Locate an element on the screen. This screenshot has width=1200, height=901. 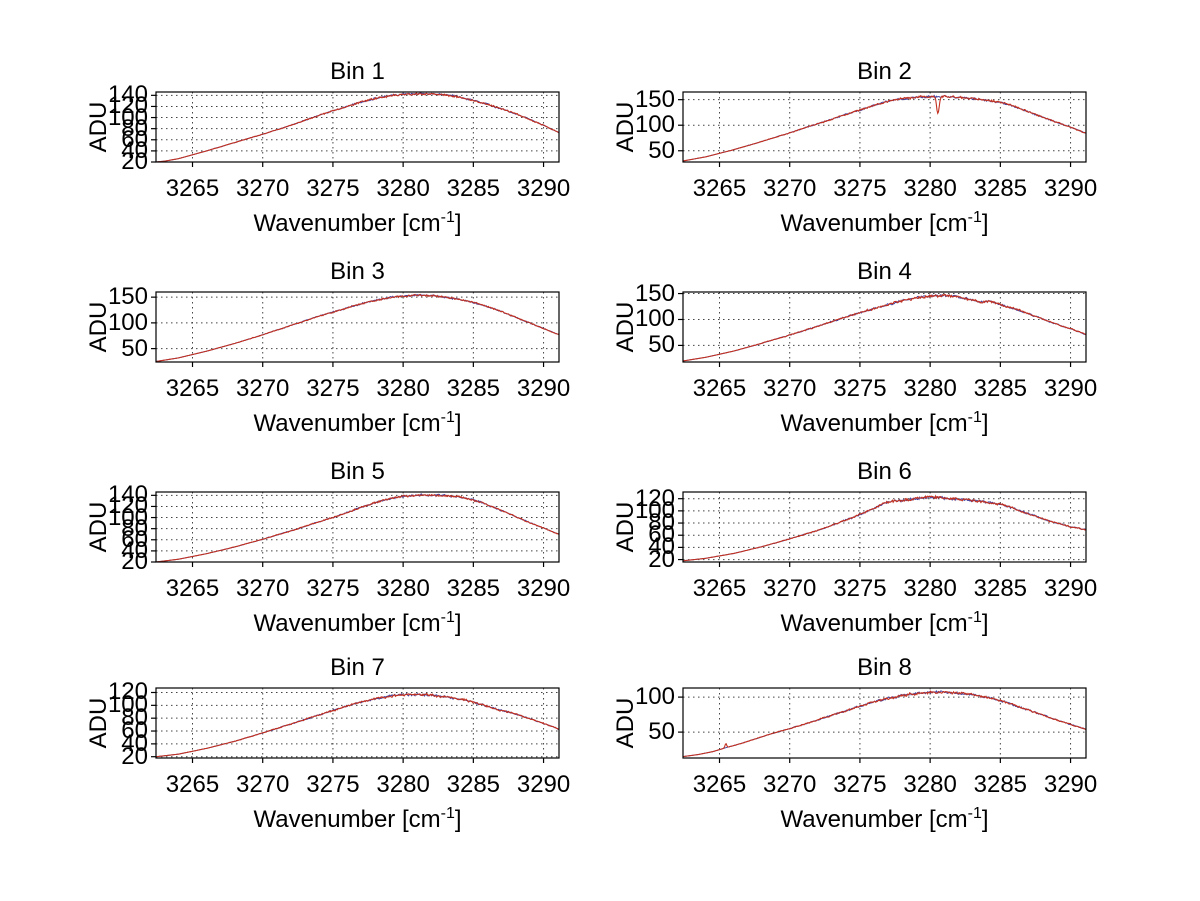
subplot-title: Bin 1 is located at coordinates (357, 71).